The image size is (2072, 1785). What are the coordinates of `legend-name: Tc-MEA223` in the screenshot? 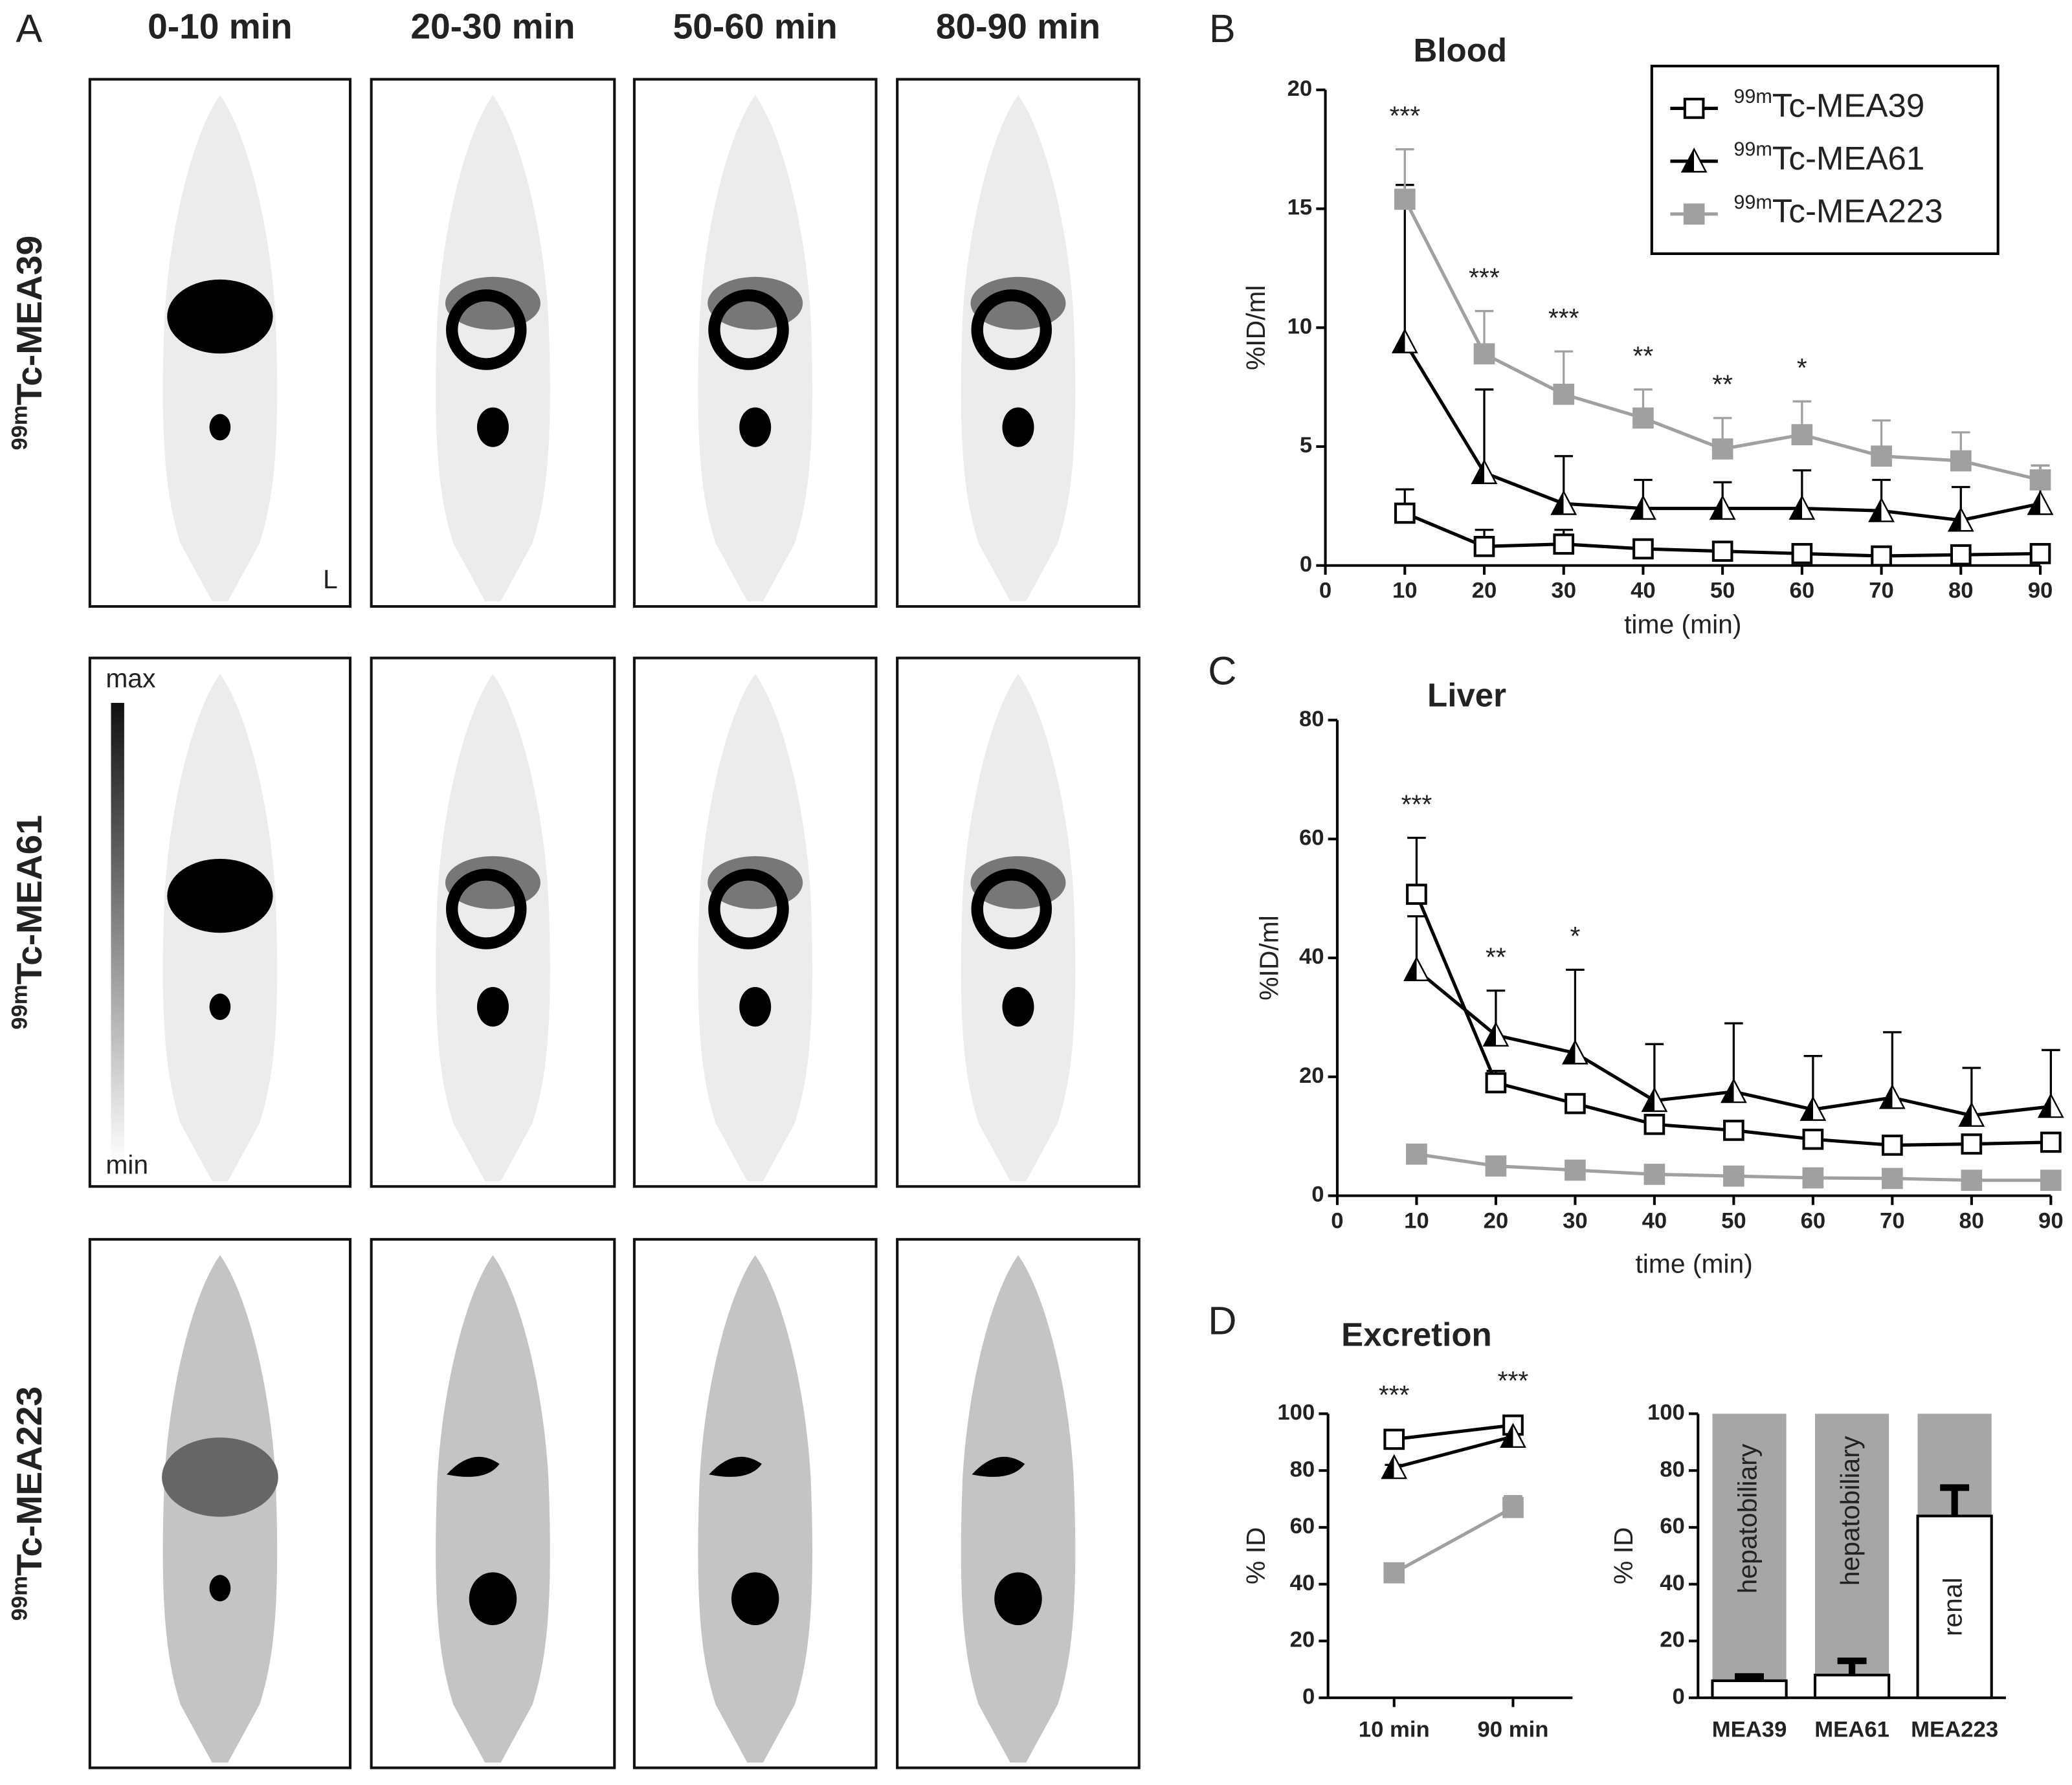 It's located at (1857, 211).